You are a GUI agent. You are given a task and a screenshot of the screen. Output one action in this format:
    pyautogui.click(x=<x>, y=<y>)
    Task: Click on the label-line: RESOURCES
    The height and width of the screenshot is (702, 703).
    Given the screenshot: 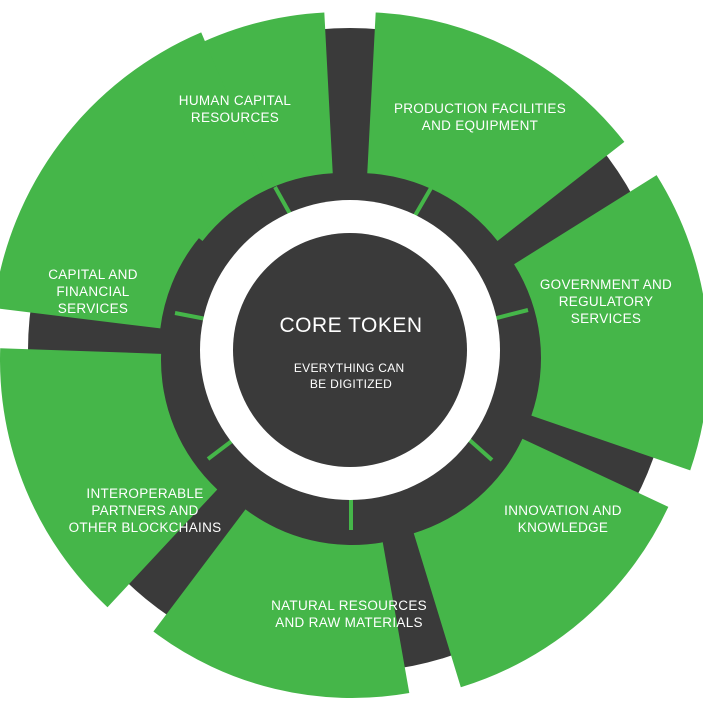 What is the action you would take?
    pyautogui.click(x=235, y=117)
    